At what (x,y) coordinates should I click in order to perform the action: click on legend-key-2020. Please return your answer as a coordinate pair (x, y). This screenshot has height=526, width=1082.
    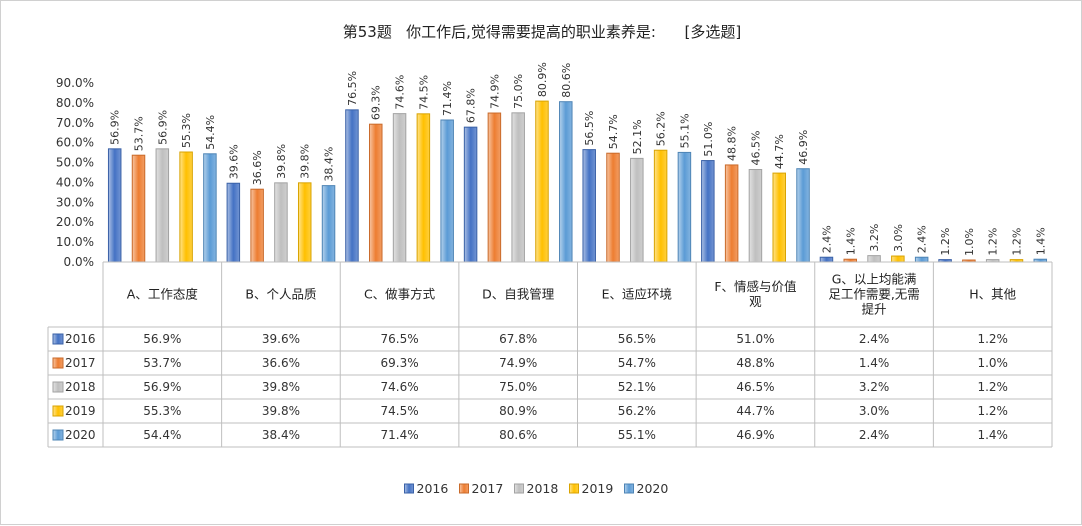
    Looking at the image, I should click on (629, 488).